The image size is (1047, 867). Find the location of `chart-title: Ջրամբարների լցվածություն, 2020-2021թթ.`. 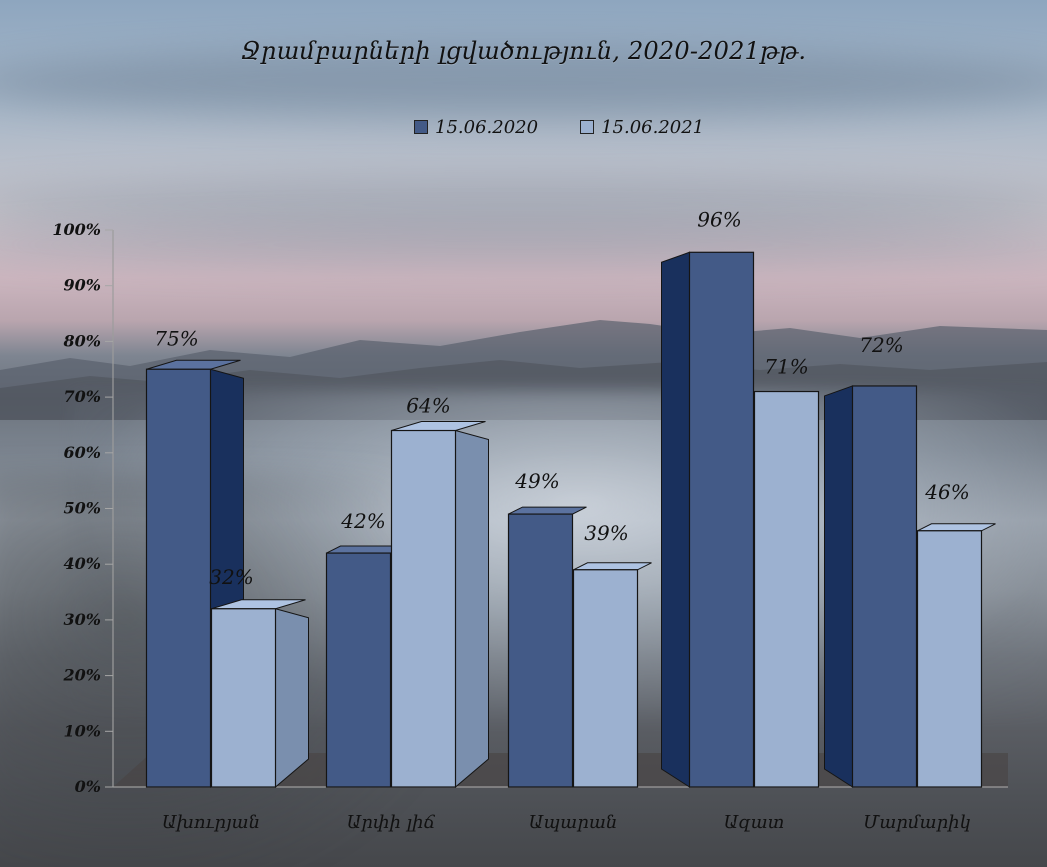

chart-title: Ջրամբարների լցվածություն, 2020-2021թթ. is located at coordinates (523, 51).